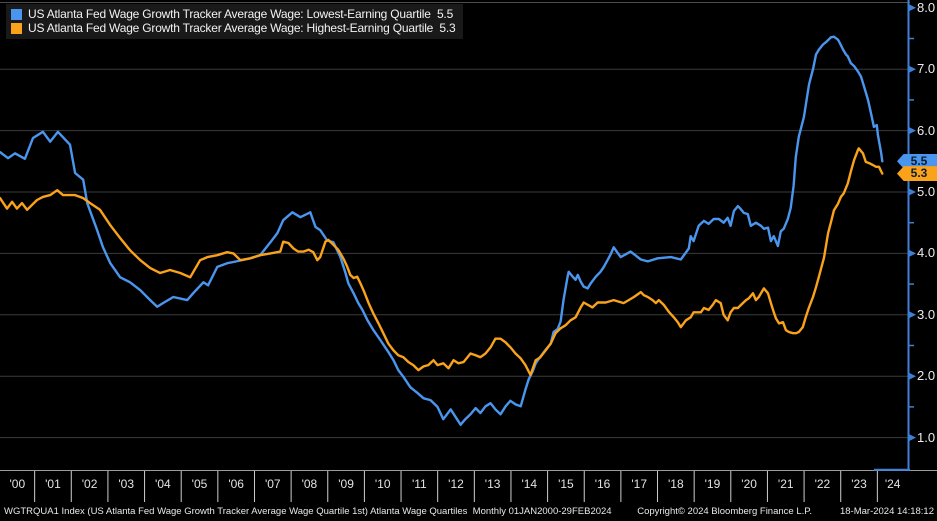  I want to click on x-axis-label-18: '18, so click(676, 484).